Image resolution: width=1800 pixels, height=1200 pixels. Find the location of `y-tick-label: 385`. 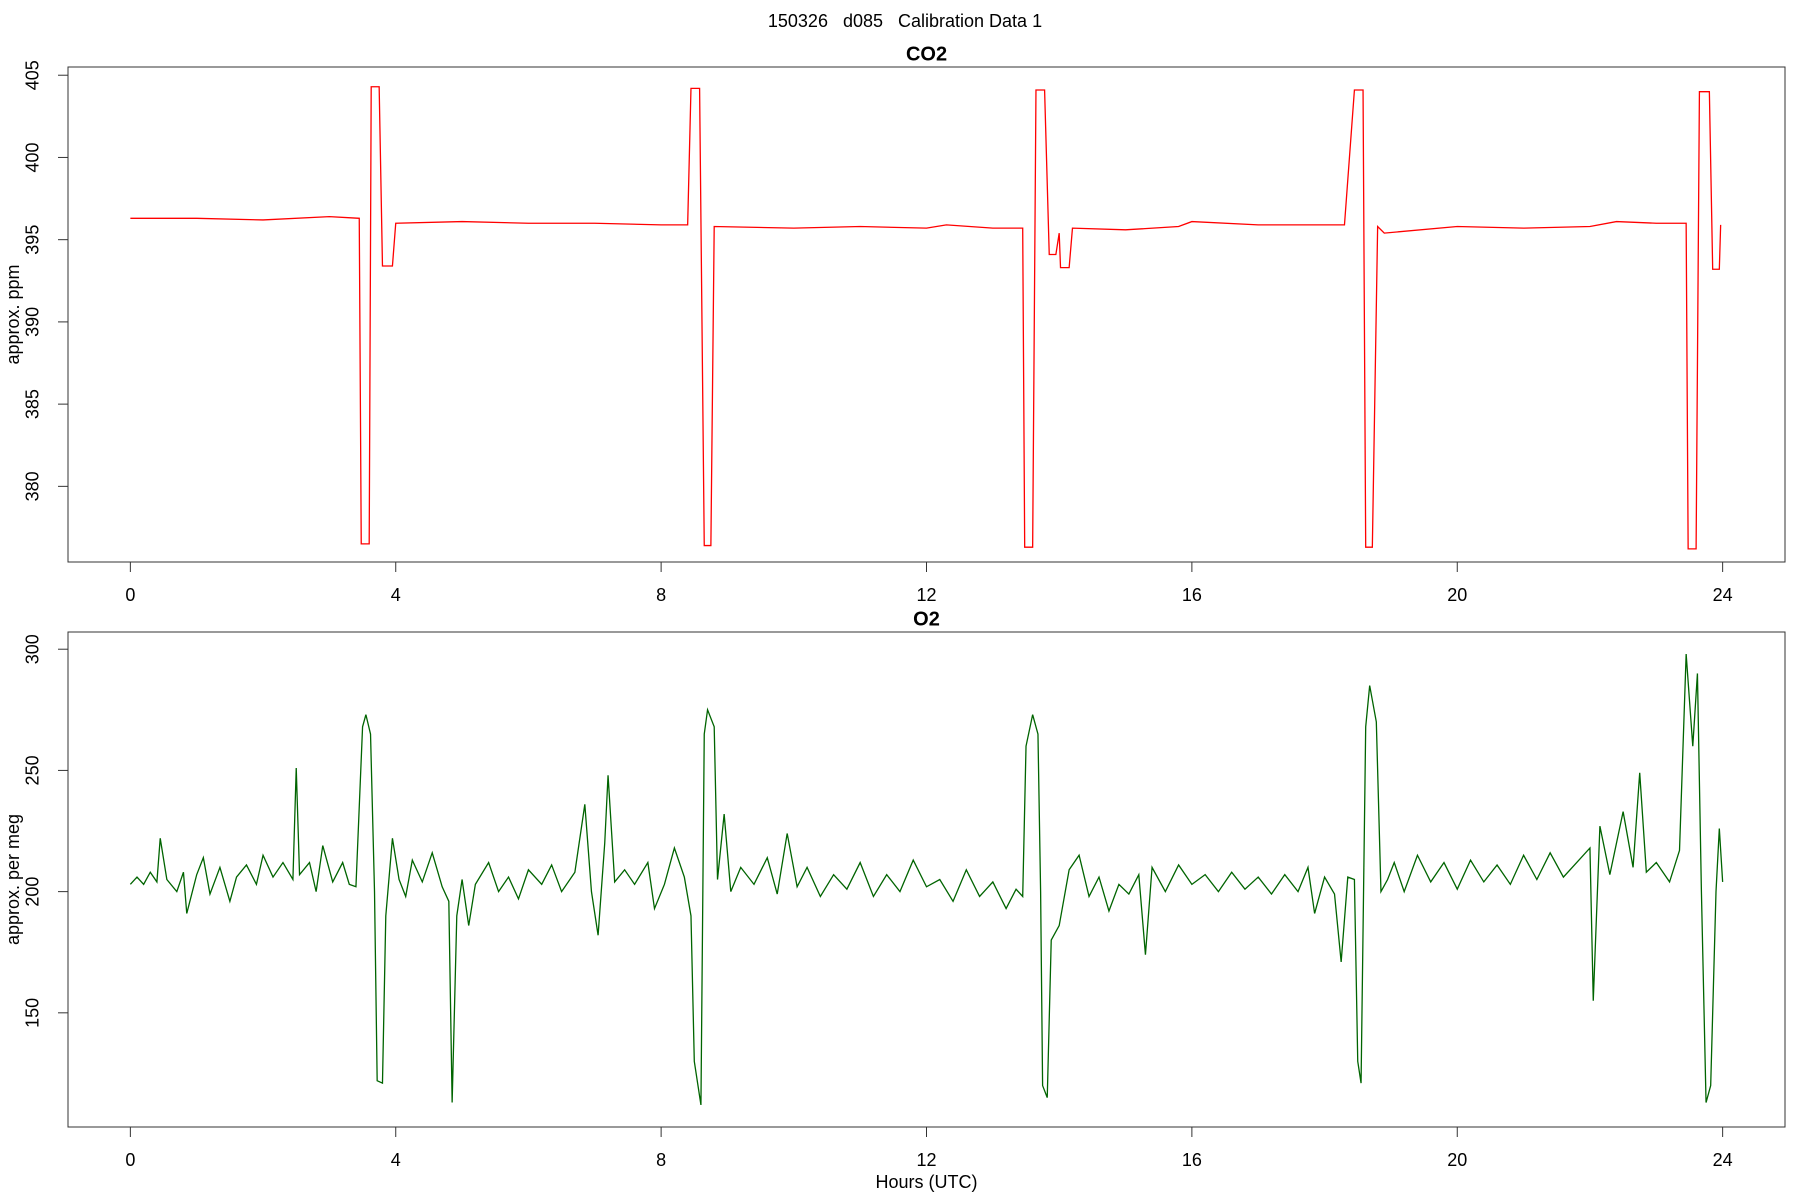

y-tick-label: 385 is located at coordinates (33, 404).